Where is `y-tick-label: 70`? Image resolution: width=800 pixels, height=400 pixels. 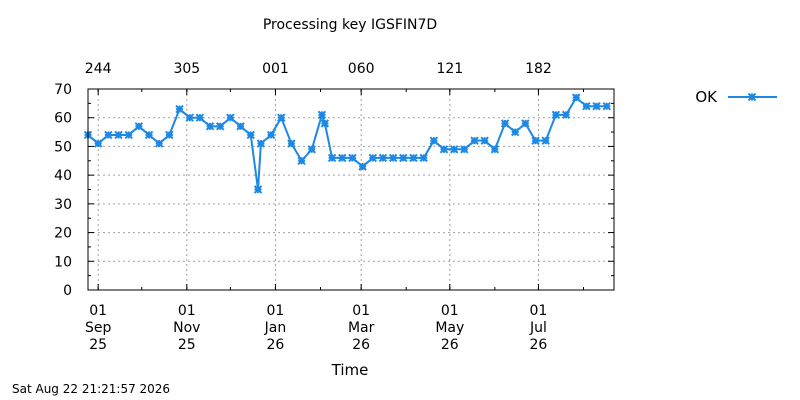 y-tick-label: 70 is located at coordinates (63, 90).